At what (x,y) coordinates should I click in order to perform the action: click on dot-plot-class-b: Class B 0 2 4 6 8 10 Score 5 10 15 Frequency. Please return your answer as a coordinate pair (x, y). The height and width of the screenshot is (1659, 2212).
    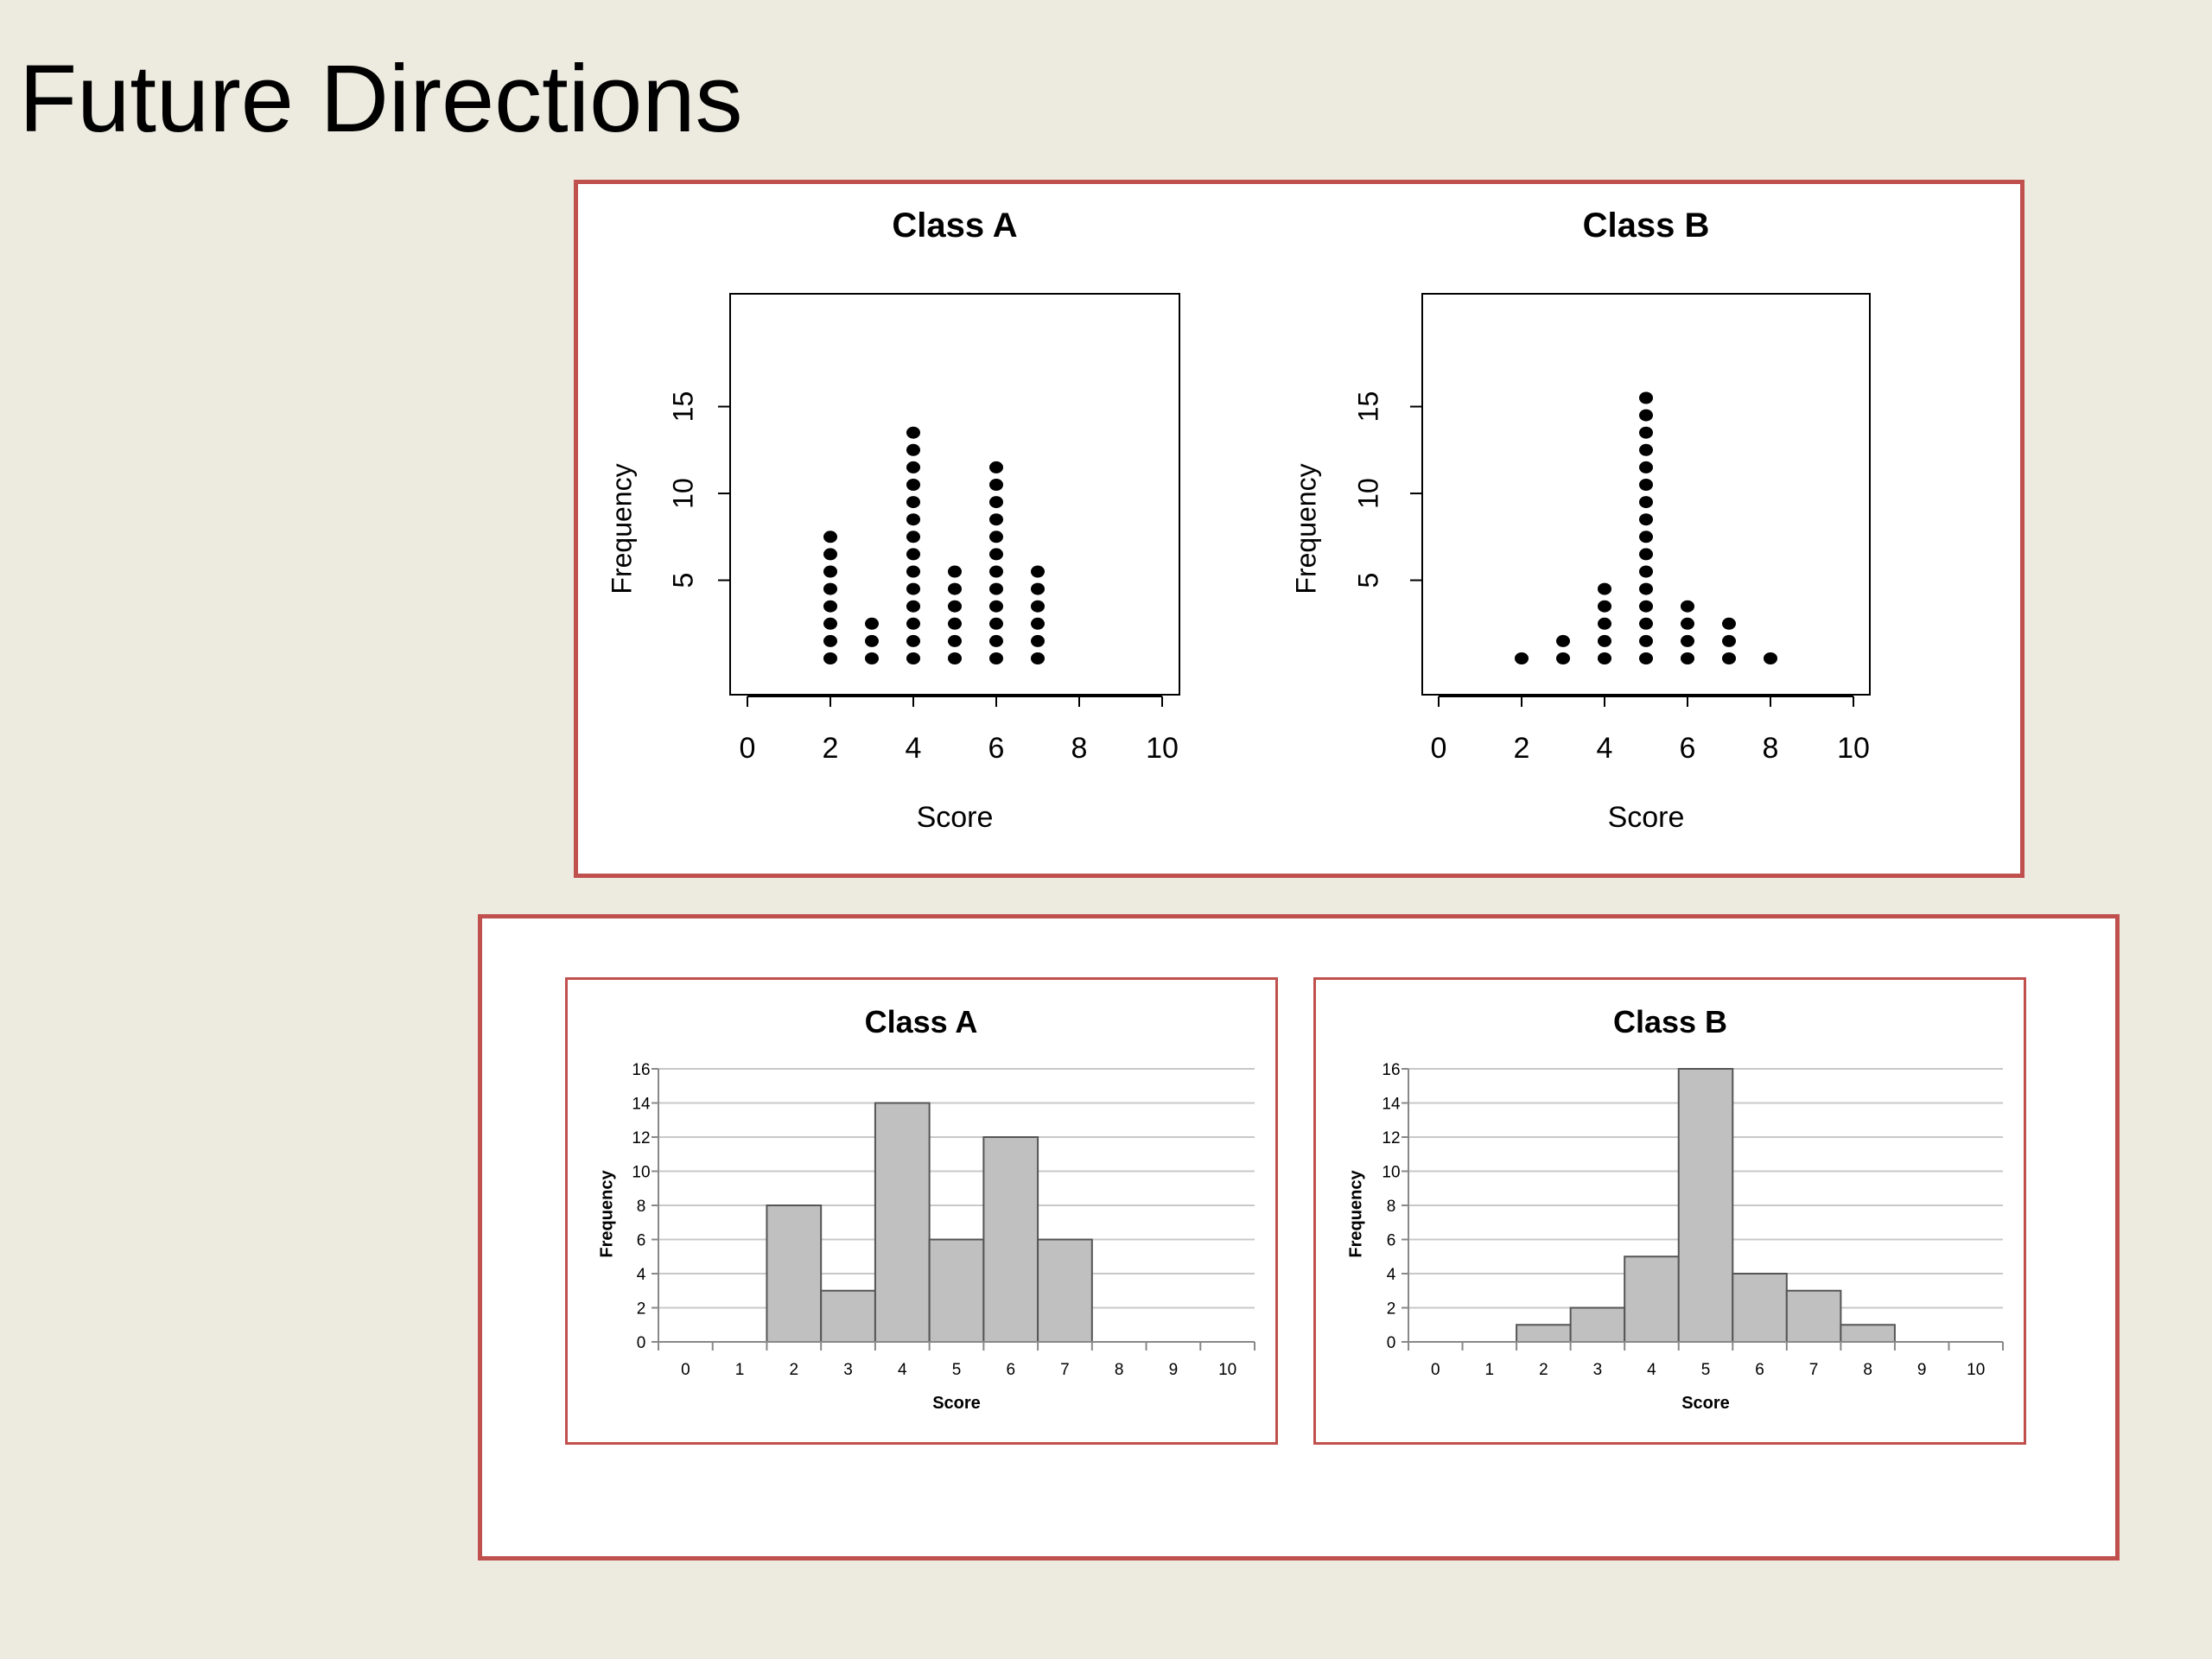
    Looking at the image, I should click on (1580, 520).